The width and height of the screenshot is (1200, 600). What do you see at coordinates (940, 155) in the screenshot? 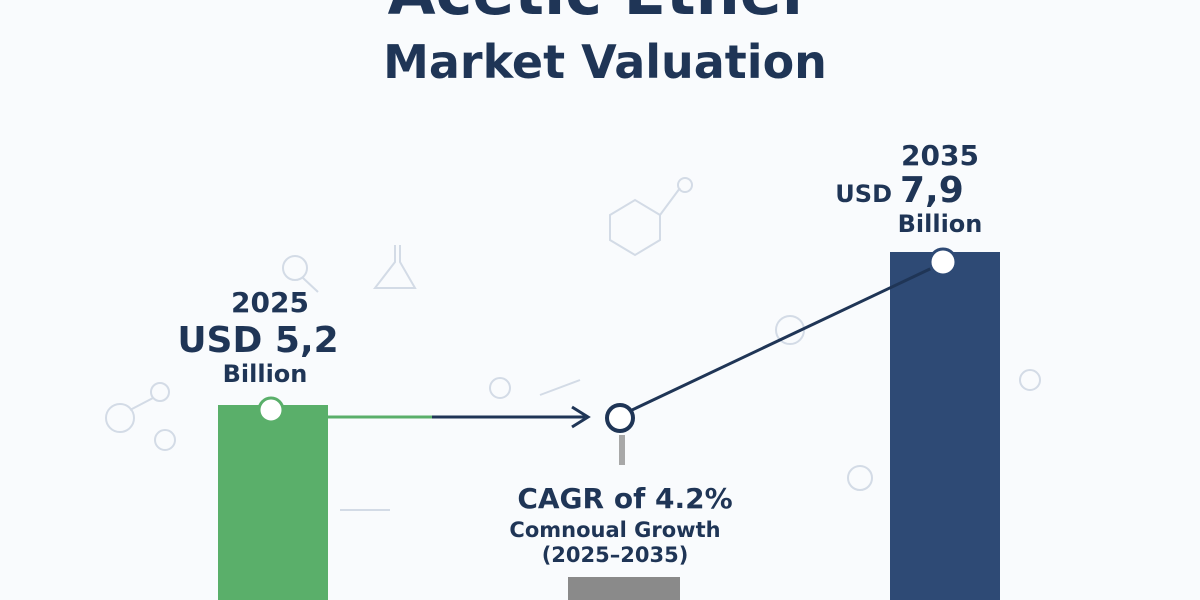
I see `end-year: 2035` at bounding box center [940, 155].